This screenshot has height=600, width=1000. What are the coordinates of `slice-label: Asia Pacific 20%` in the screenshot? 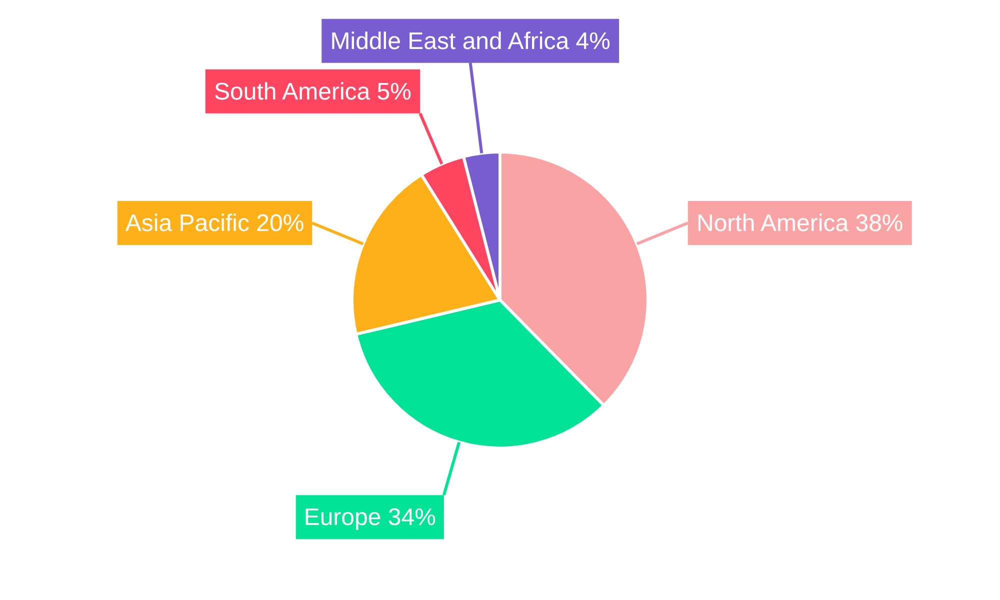 It's located at (214, 224).